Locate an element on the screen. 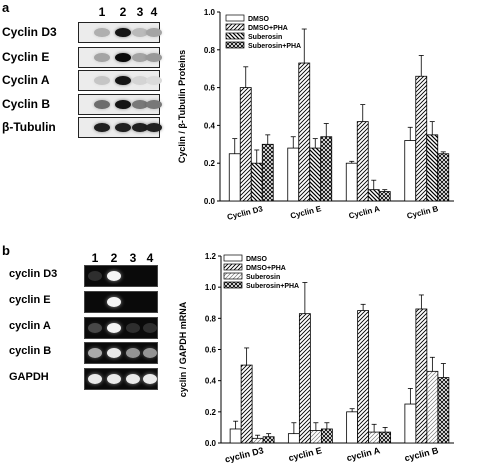 The width and height of the screenshot is (481, 474). blot-row-label: Cyclin A is located at coordinates (26, 79).